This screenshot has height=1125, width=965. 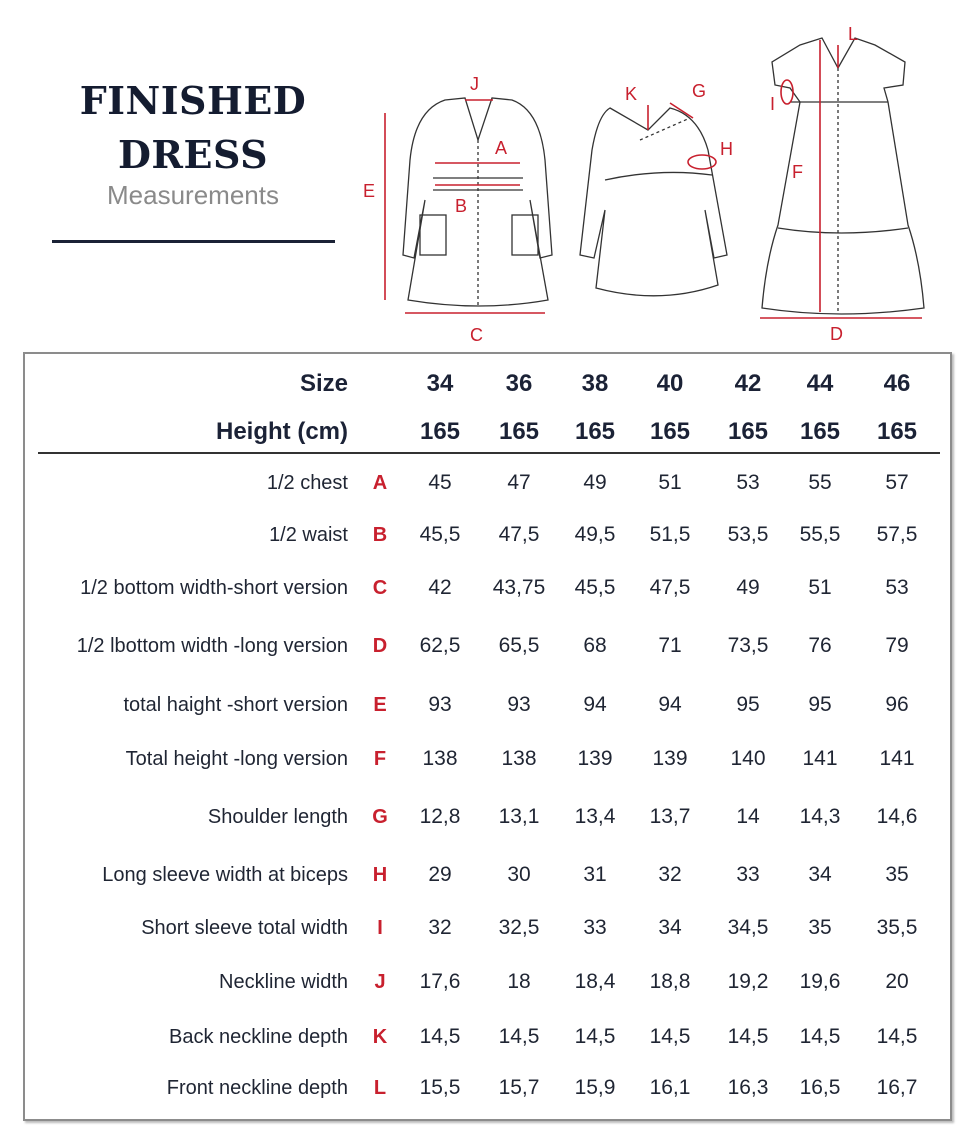 I want to click on cell-value: 34,5, so click(x=748, y=927).